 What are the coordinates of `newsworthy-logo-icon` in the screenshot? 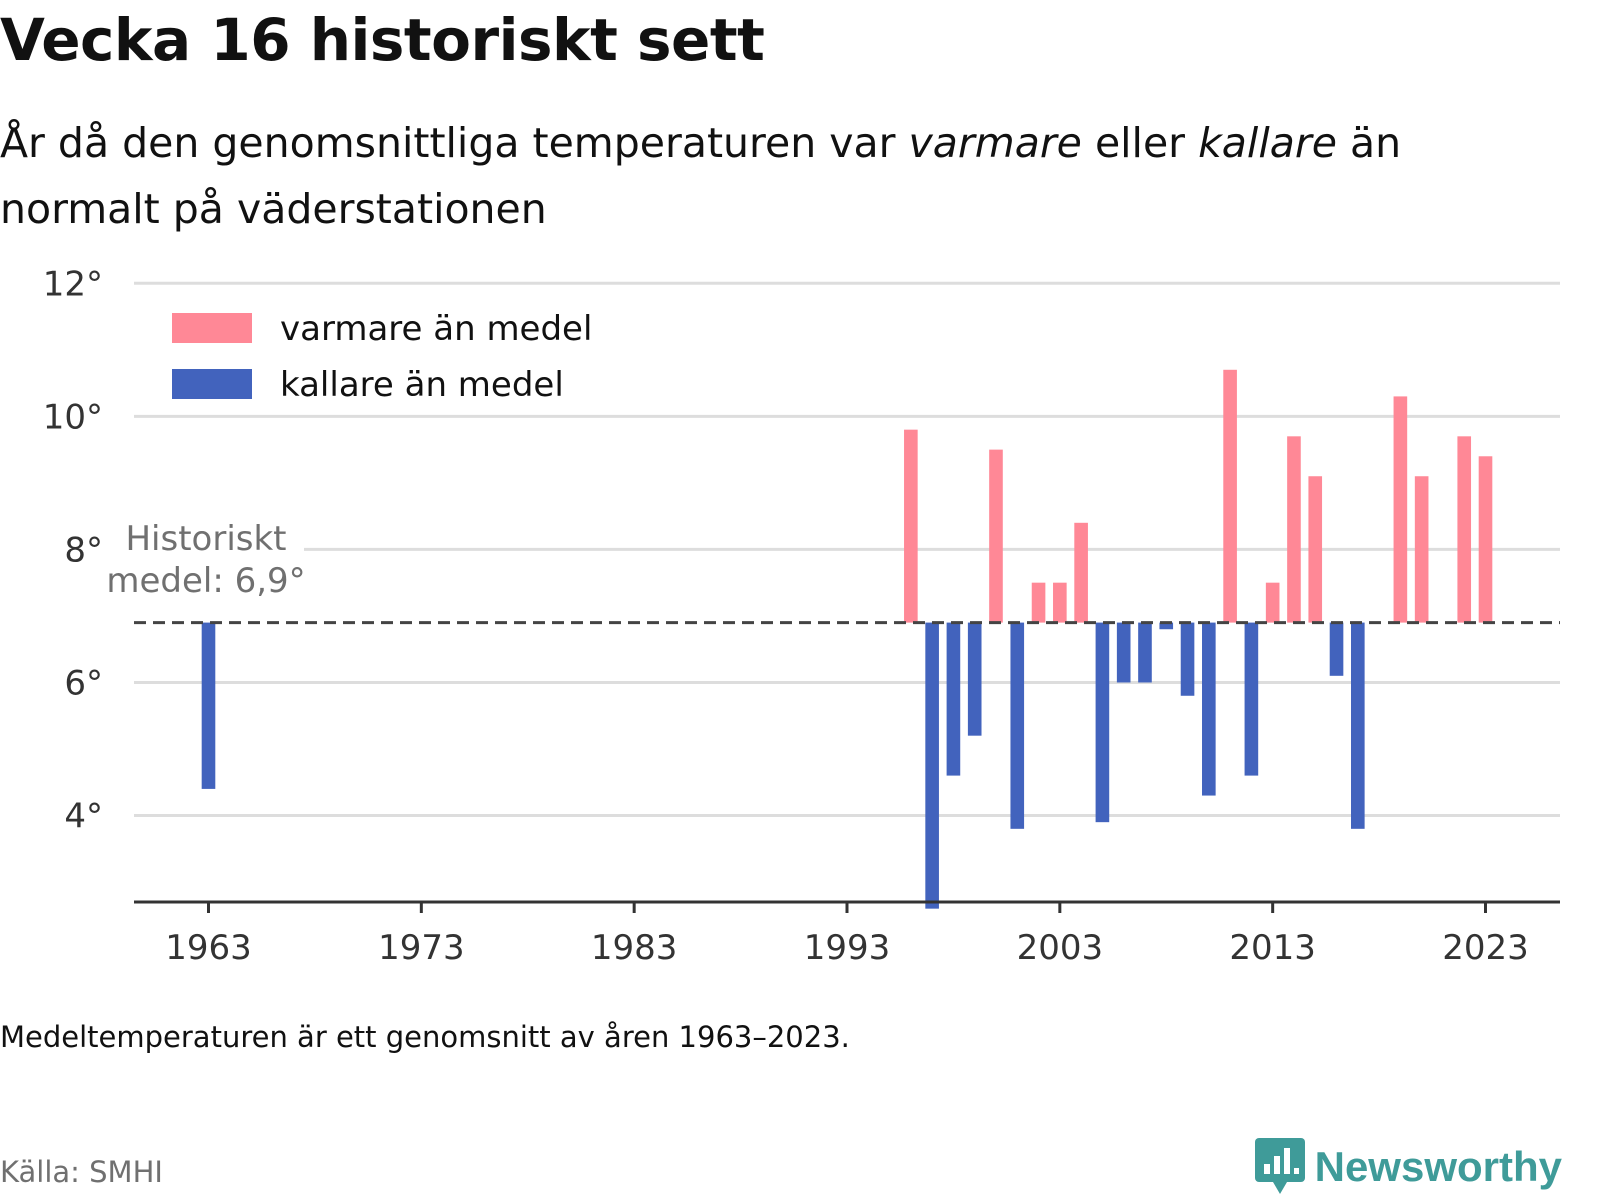 It's located at (1279, 1166).